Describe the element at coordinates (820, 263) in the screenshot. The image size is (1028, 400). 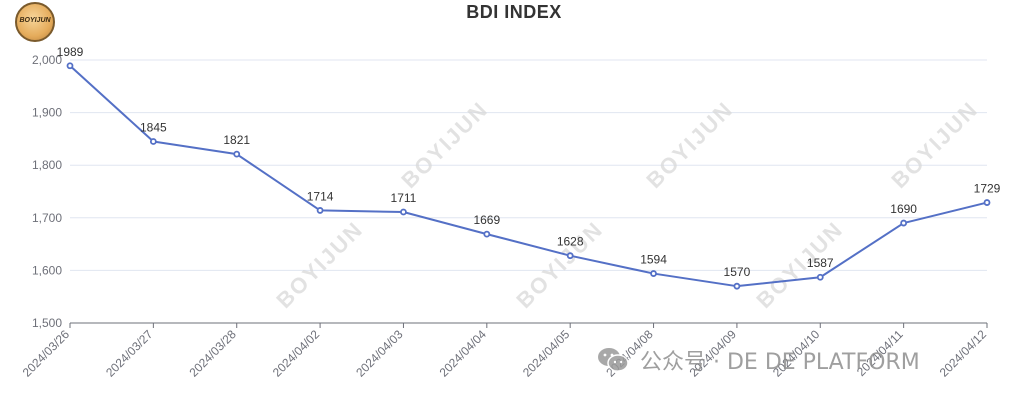
I see `data-label: 1587` at that location.